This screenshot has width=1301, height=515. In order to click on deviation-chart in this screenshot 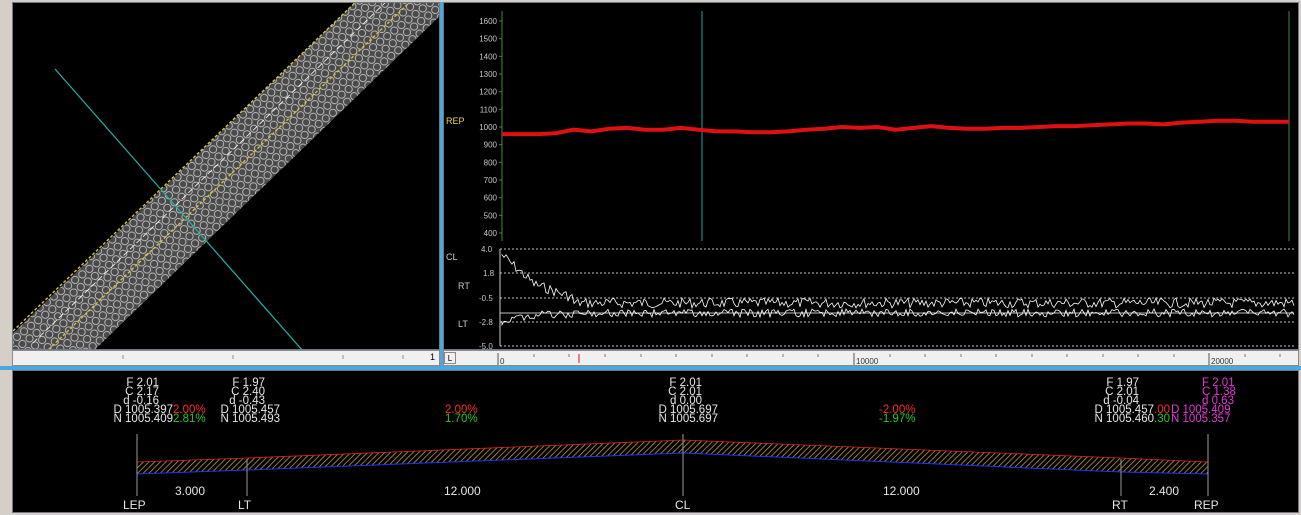, I will do `click(897, 297)`.